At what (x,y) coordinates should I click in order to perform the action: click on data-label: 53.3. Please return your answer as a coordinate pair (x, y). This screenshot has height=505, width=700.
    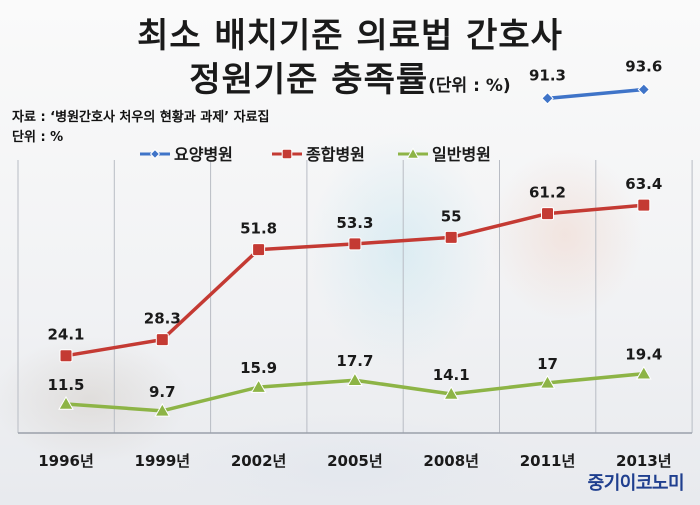
    Looking at the image, I should click on (354, 223).